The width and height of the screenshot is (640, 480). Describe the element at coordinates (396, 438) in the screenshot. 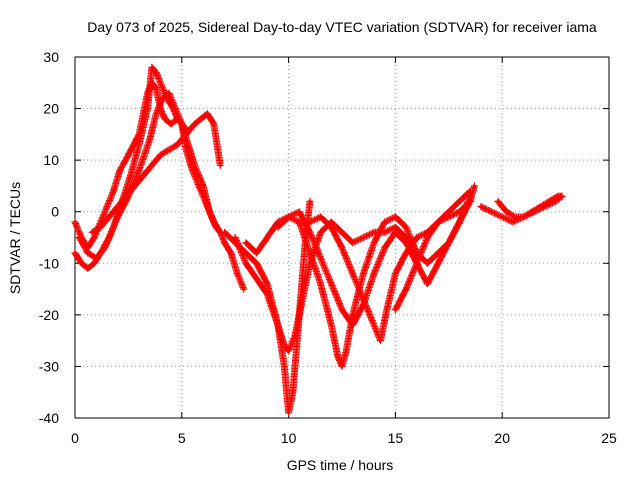

I see `x-tick-label: 15` at that location.